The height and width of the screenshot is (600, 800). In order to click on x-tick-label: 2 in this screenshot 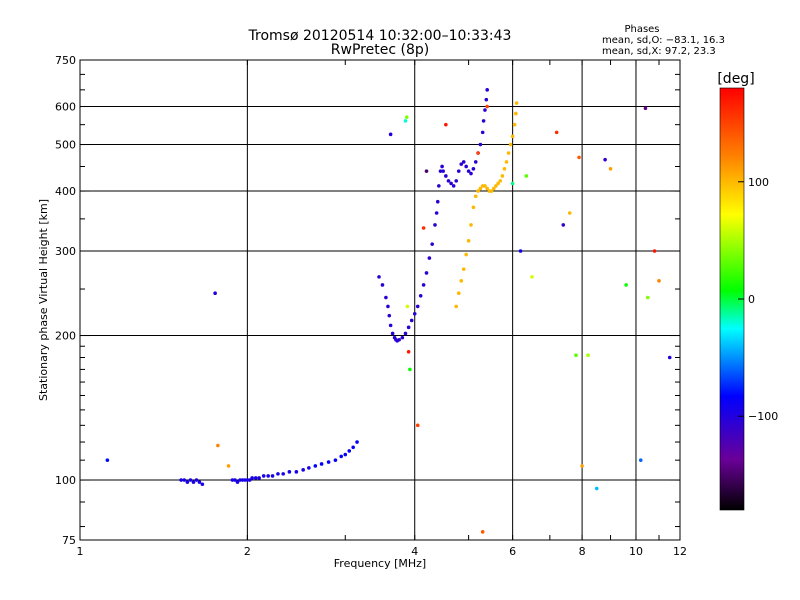, I will do `click(247, 551)`.